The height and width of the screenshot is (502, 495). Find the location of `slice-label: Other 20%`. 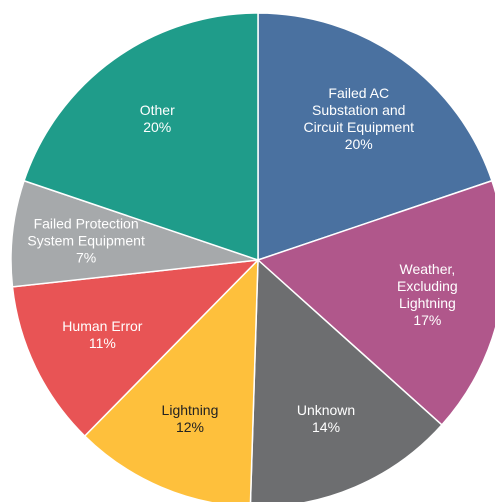

slice-label: Other 20% is located at coordinates (157, 119).